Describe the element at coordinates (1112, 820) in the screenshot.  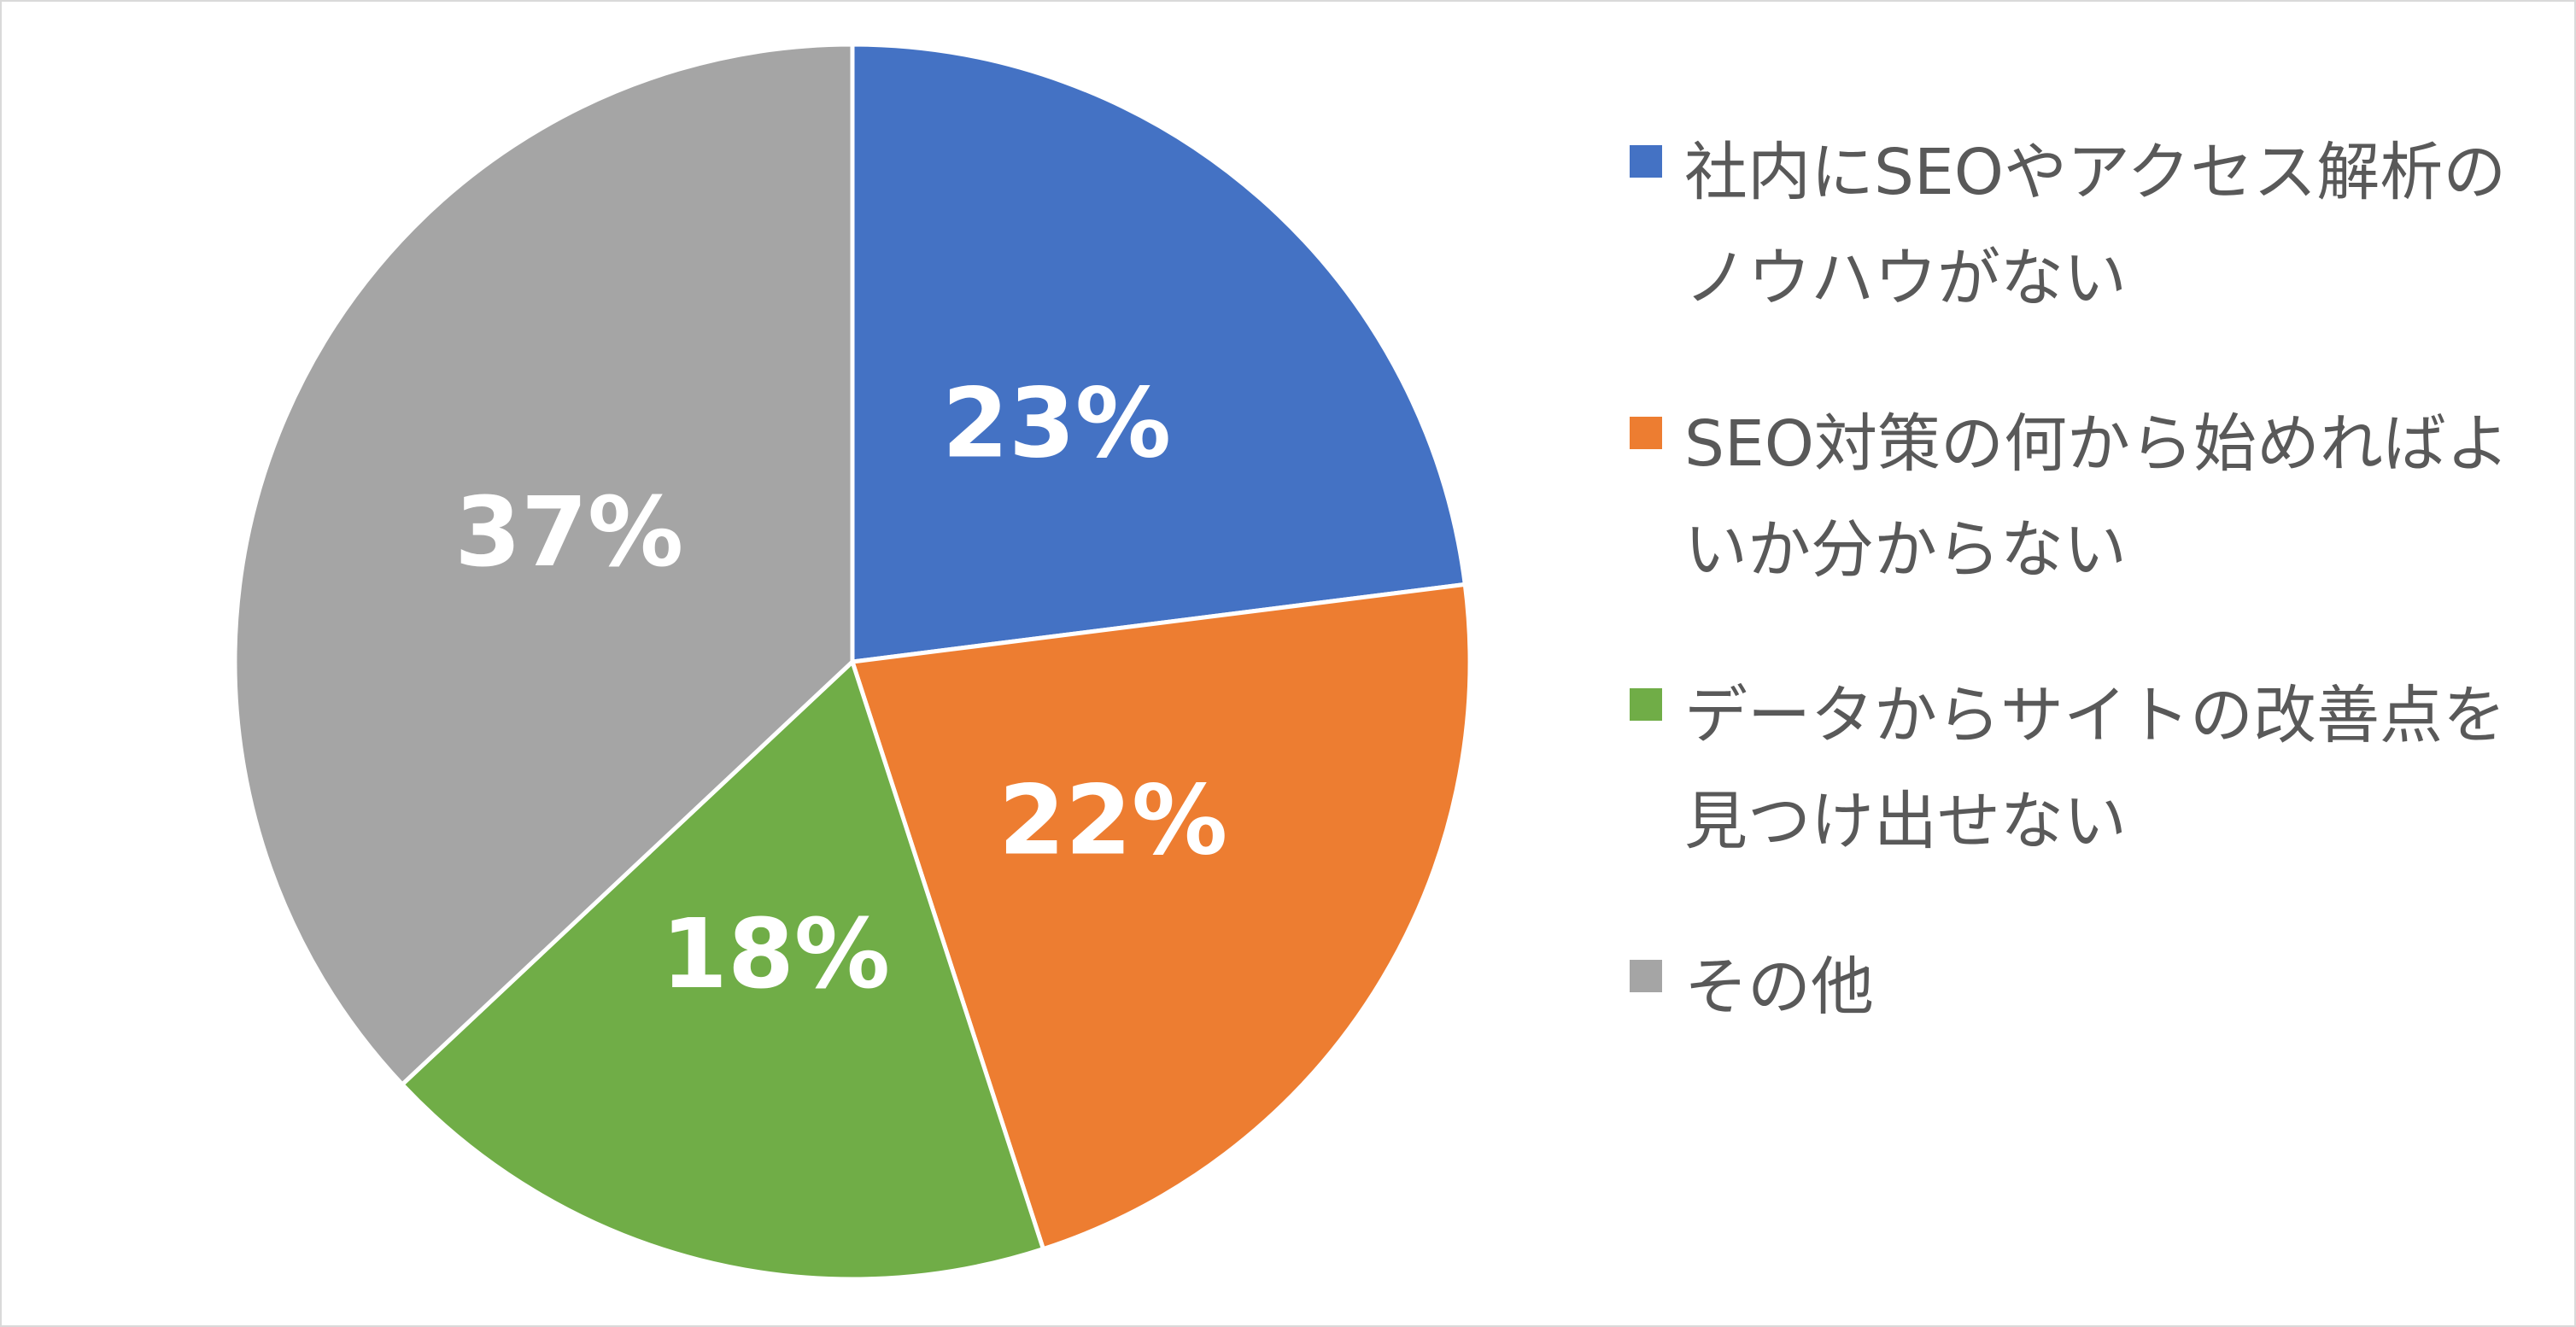
I see `data-label: 22%` at that location.